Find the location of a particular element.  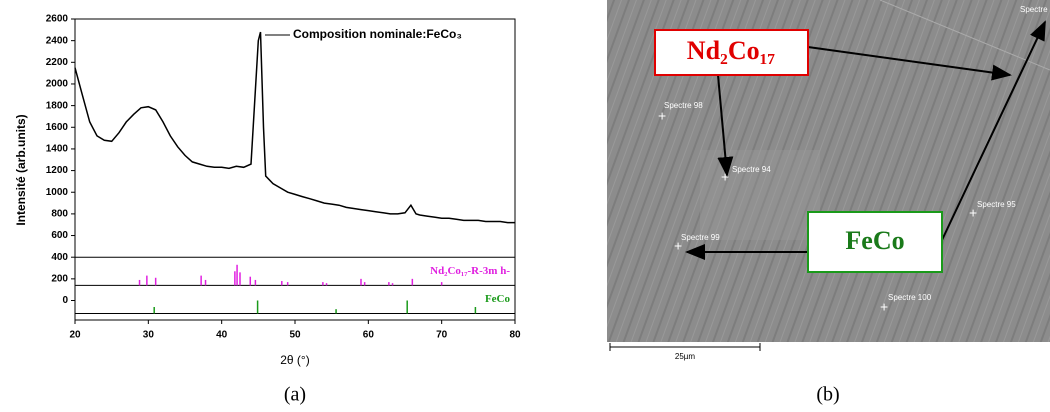

spectrum-label: Spectre 100 is located at coordinates (910, 297).